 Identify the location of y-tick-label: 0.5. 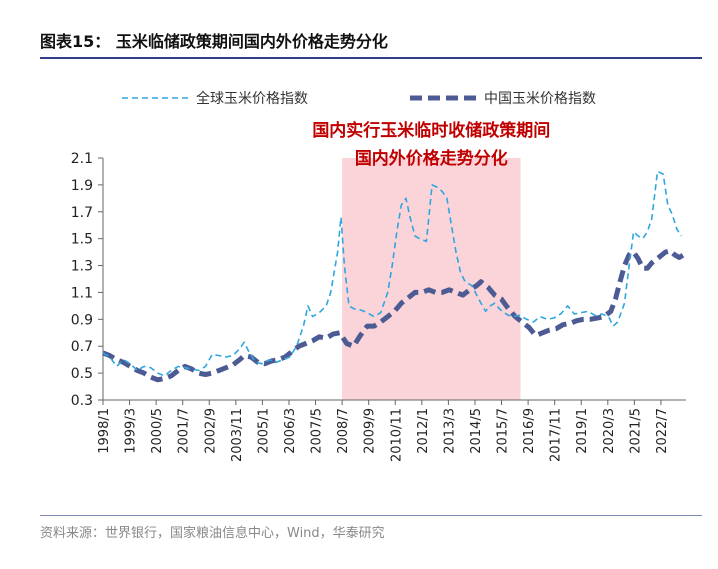
(82, 374).